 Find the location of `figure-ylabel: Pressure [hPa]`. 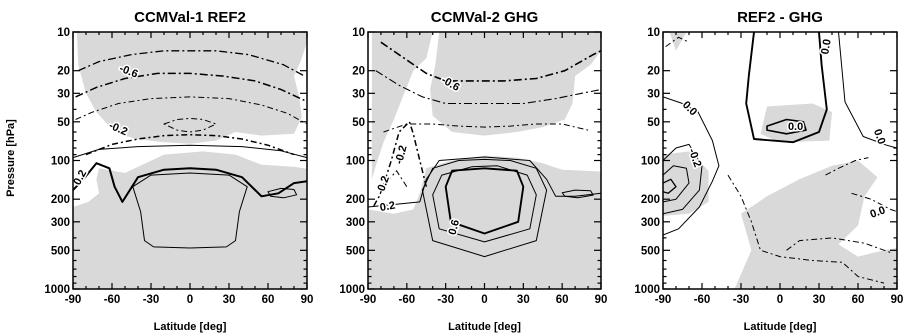

figure-ylabel: Pressure [hPa] is located at coordinates (11, 158).